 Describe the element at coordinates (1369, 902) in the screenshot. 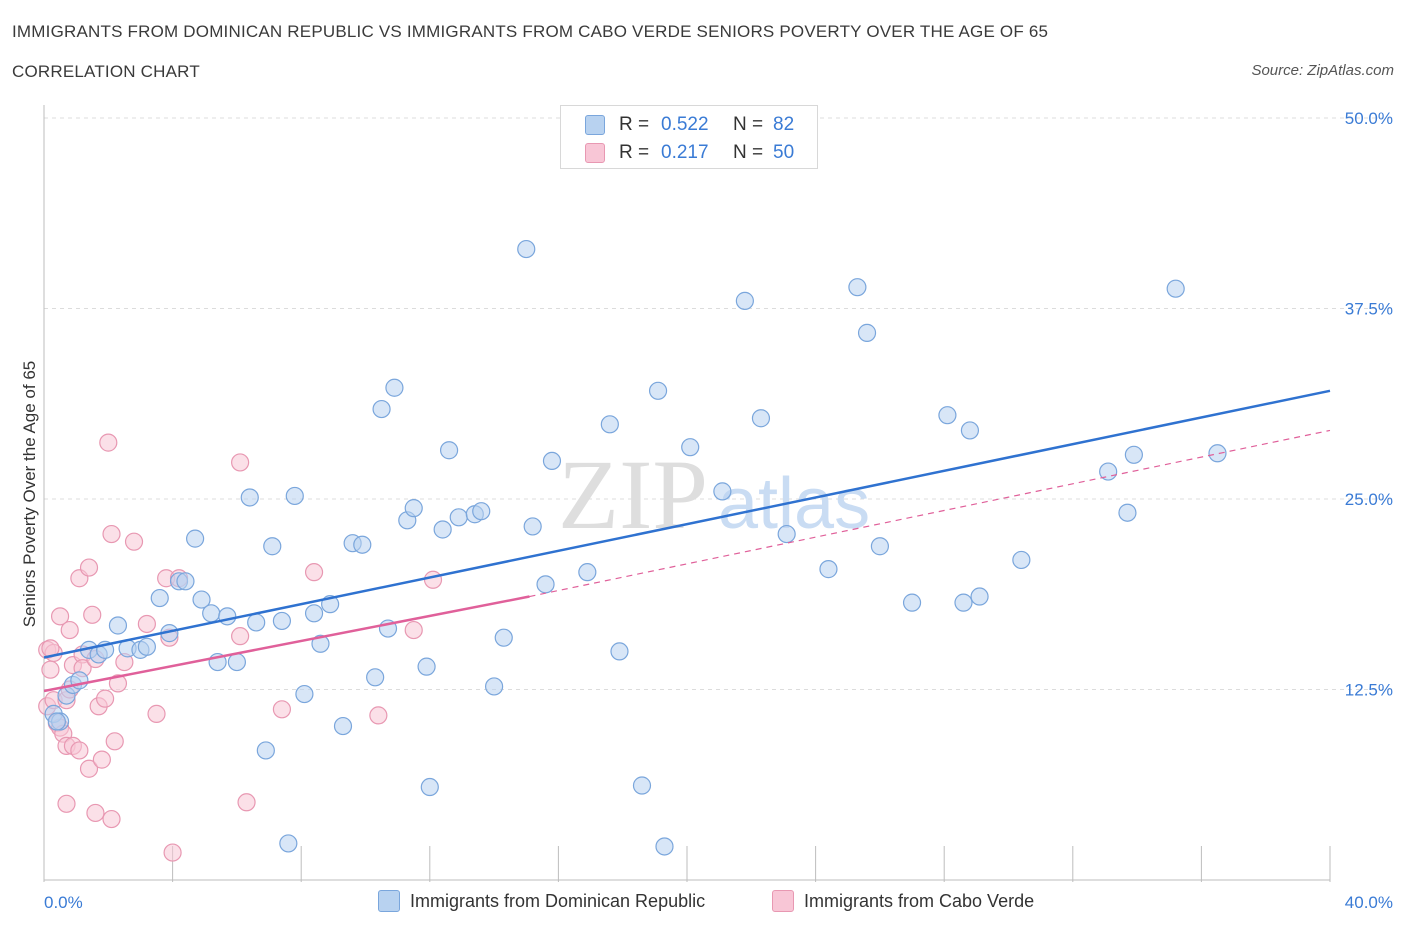

I see `x-tick-label: 40.0%` at that location.